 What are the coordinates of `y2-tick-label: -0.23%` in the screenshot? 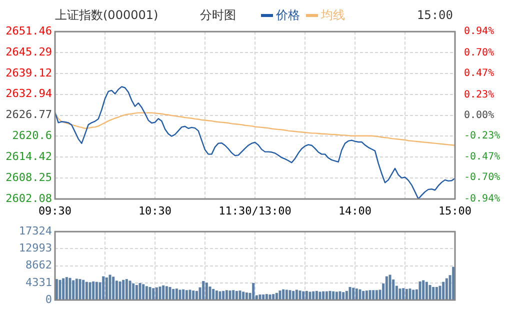 It's located at (482, 136).